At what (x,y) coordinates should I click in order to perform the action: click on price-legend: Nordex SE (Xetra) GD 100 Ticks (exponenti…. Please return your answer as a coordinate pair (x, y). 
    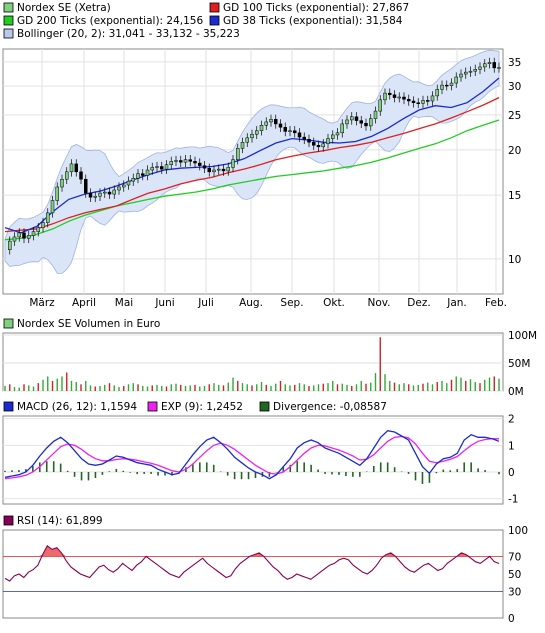
    Looking at the image, I should click on (206, 21).